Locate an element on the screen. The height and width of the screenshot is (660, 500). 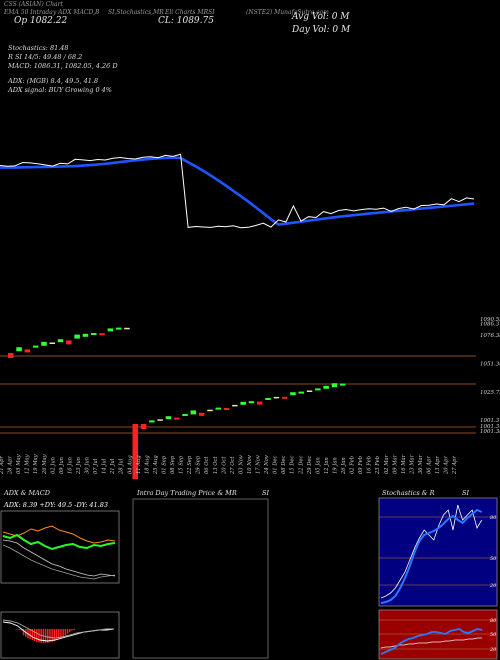
date-label: 10 Nov is located at coordinates (250, 464).